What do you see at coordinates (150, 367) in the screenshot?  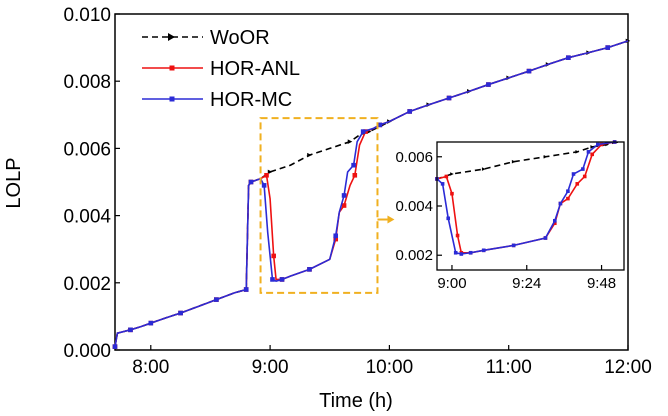 I see `main-x-tick-label: 8:00` at bounding box center [150, 367].